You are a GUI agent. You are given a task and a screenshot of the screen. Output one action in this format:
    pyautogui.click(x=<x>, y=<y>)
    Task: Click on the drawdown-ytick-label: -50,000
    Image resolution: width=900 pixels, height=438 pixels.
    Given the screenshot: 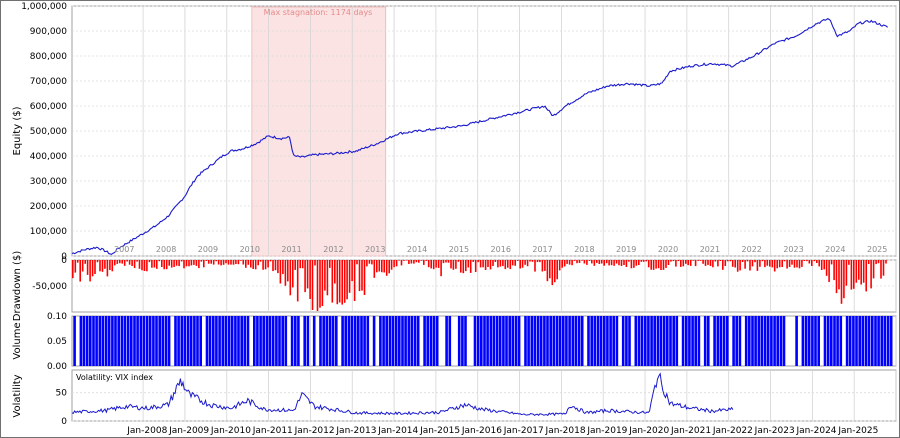 What is the action you would take?
    pyautogui.click(x=49, y=287)
    